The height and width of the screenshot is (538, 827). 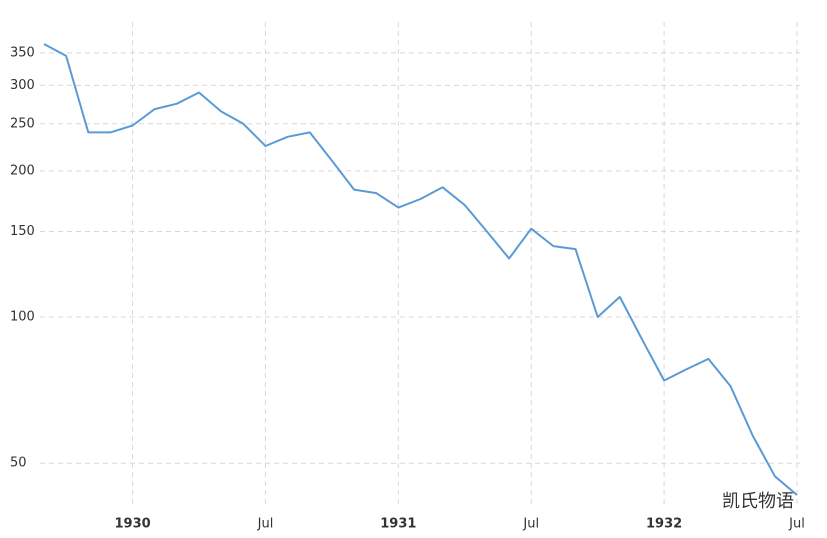 I want to click on y-tick-label: 300, so click(x=22, y=85).